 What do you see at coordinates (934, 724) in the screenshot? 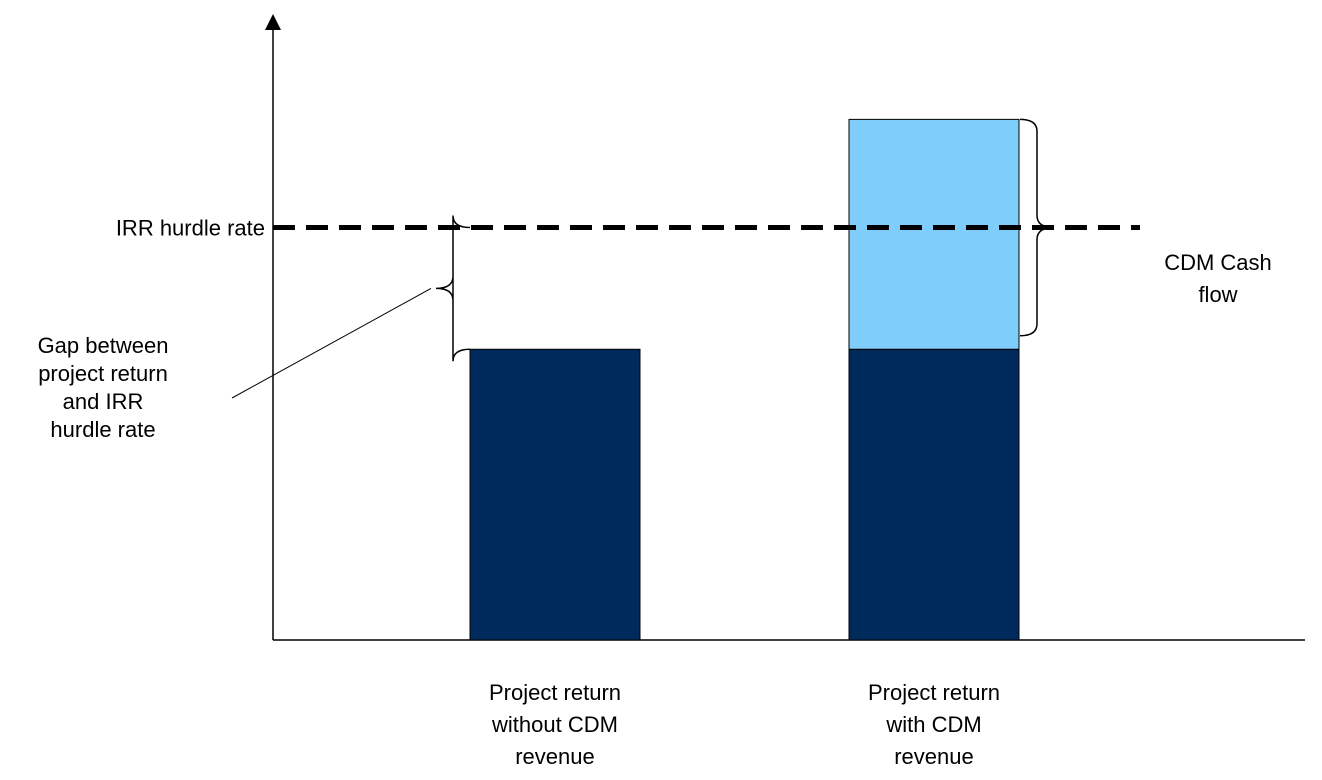
I see `x-tick-label-1: Project return with CDM revenue` at bounding box center [934, 724].